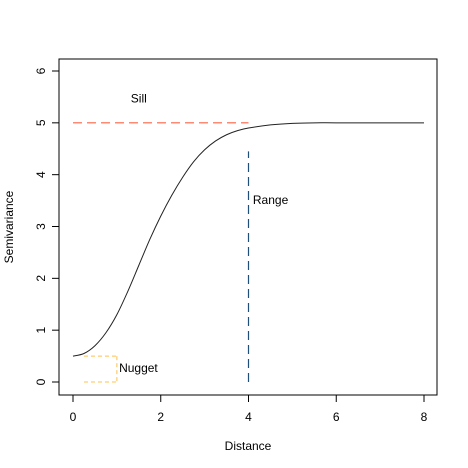 This screenshot has width=468, height=468. Describe the element at coordinates (73, 417) in the screenshot. I see `x-tick-label: 0` at that location.